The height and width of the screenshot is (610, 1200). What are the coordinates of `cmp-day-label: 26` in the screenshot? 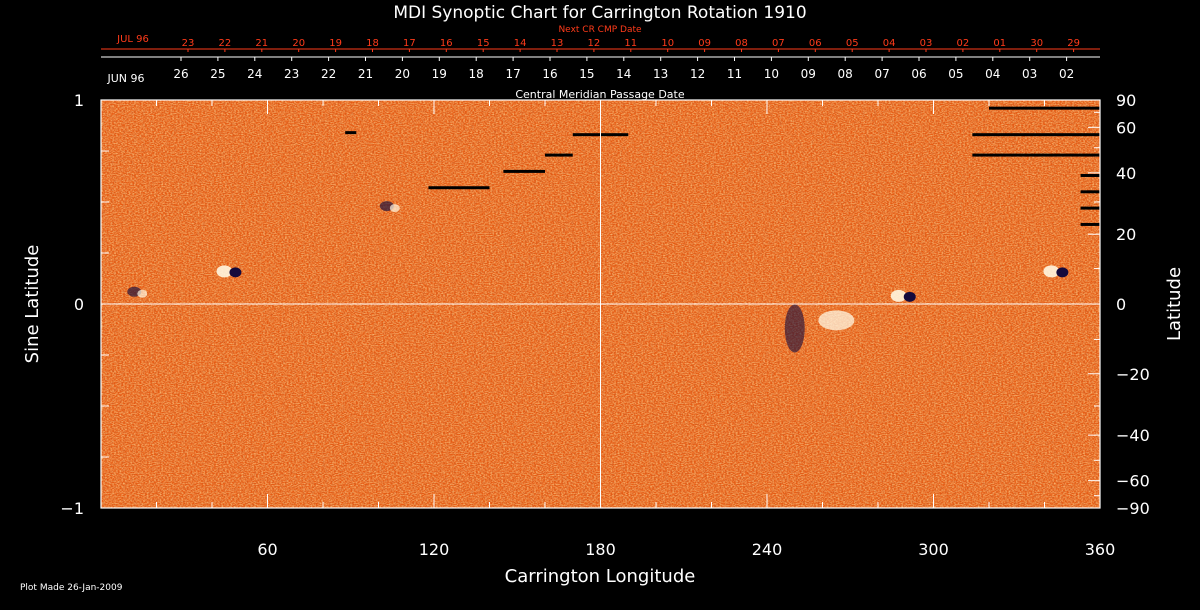 It's located at (180, 74).